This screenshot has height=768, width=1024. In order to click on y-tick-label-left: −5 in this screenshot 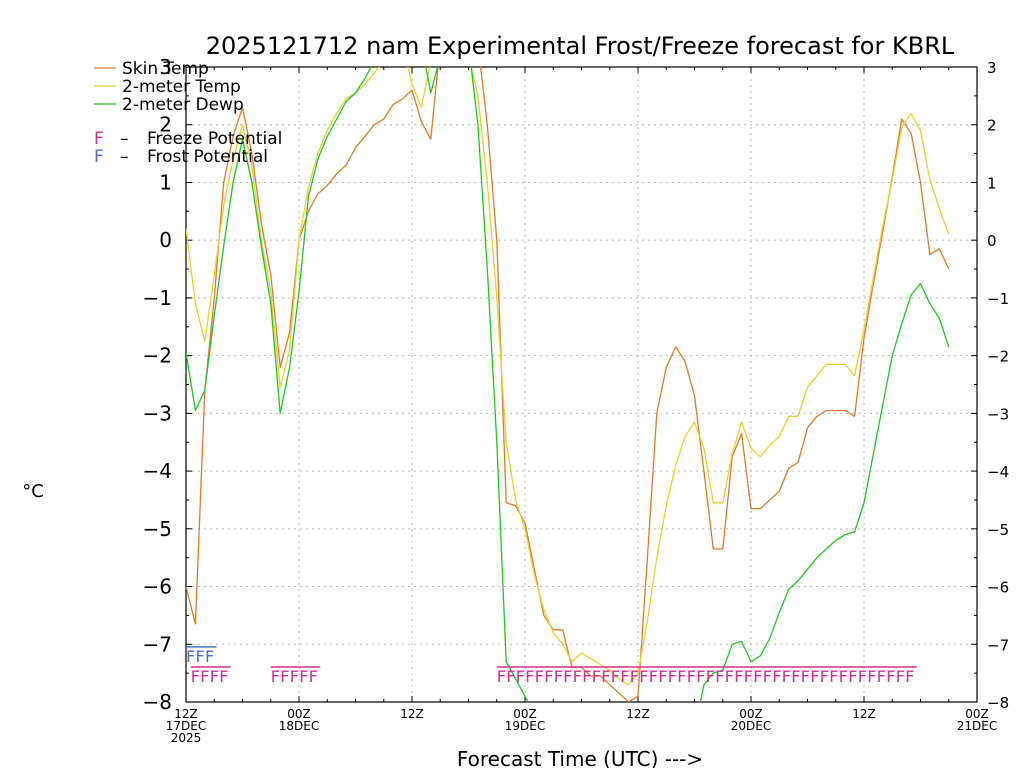, I will do `click(157, 529)`.